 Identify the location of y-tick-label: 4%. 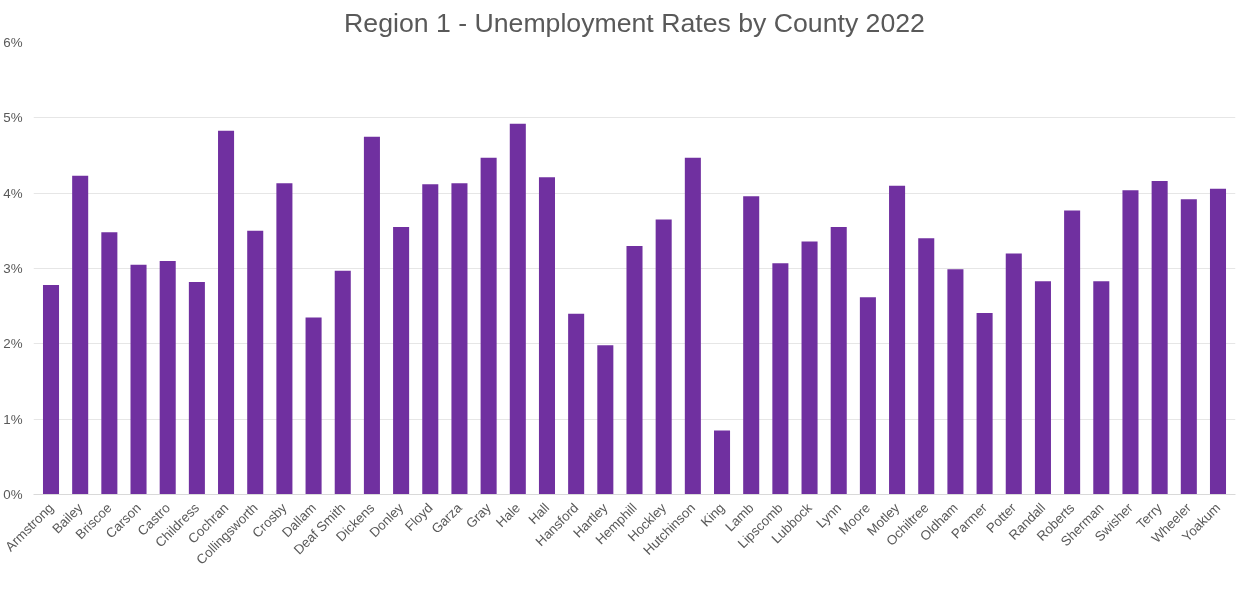
(13, 193).